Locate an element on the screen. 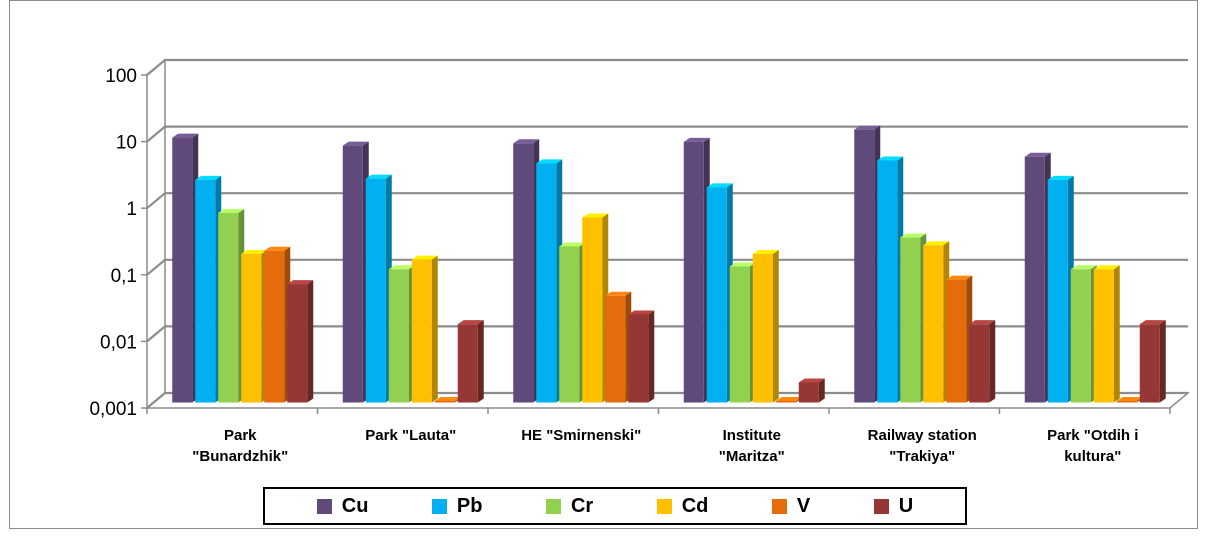 The width and height of the screenshot is (1208, 537). x-category-label: Park "Bunardzhik" is located at coordinates (240, 446).